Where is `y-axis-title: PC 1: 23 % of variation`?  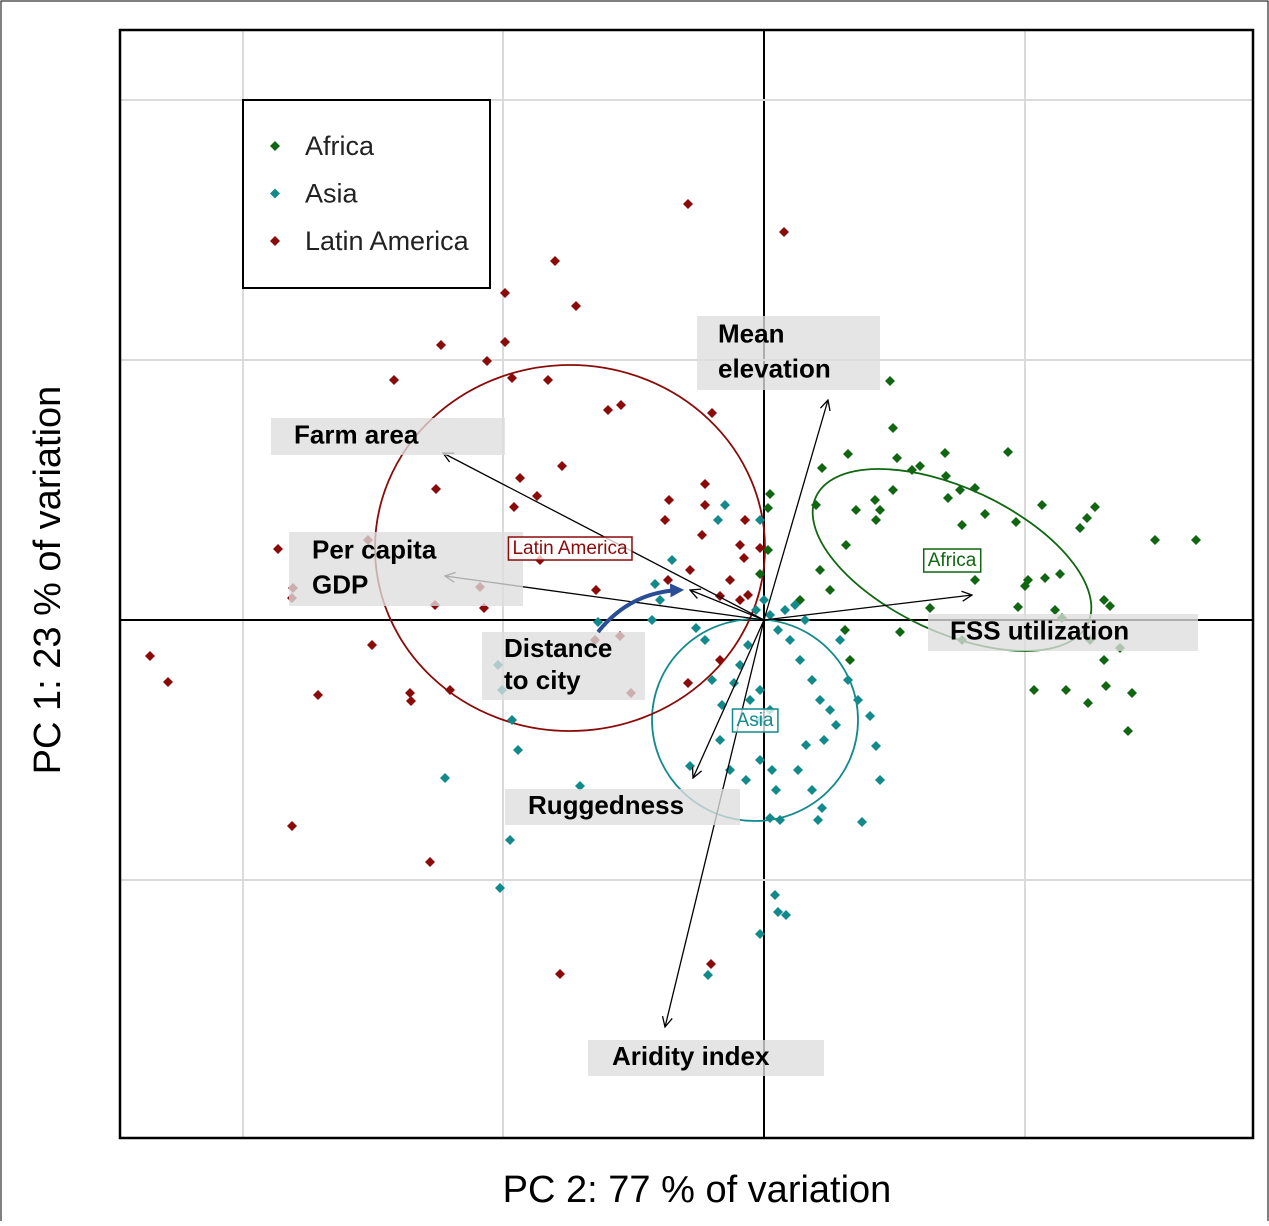
y-axis-title: PC 1: 23 % of variation is located at coordinates (48, 580).